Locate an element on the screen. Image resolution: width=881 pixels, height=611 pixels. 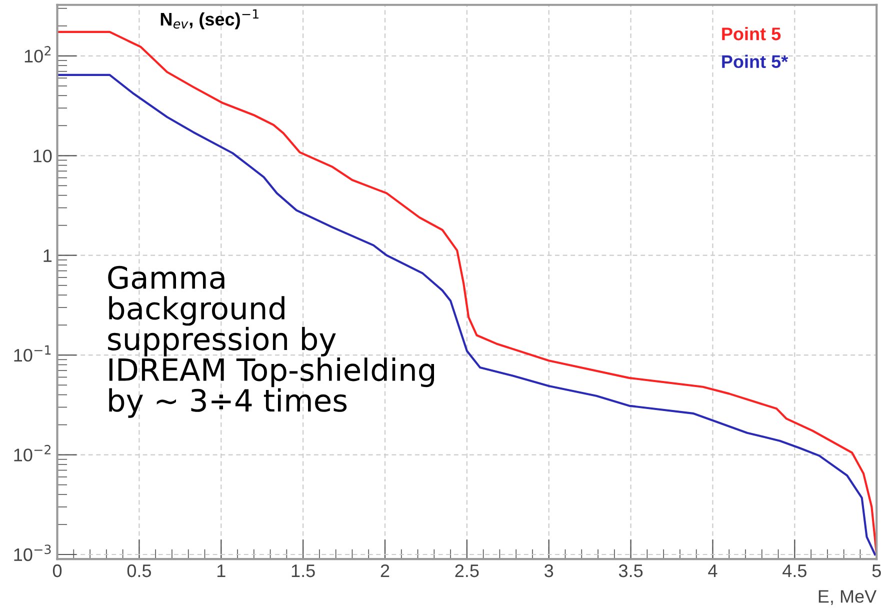
x-tick-label: 1.5 is located at coordinates (303, 571).